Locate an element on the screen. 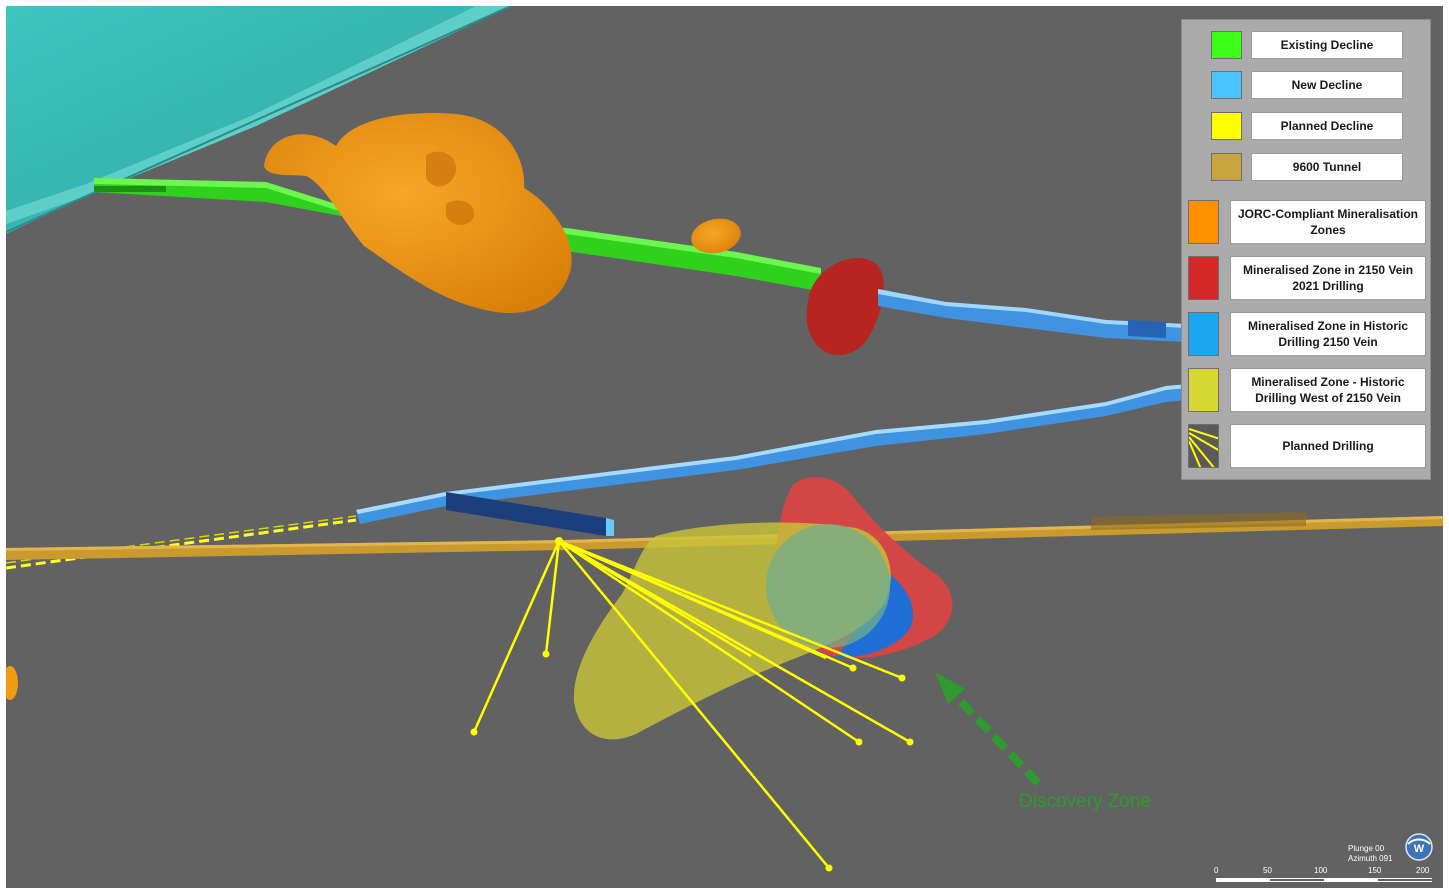 Image resolution: width=1449 pixels, height=890 pixels. planned-drilling is located at coordinates (692, 704).